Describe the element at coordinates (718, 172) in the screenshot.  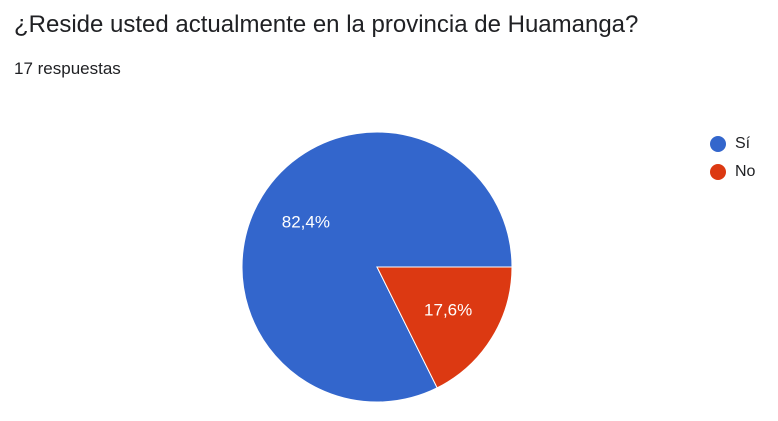
I see `legend-swatch-no` at that location.